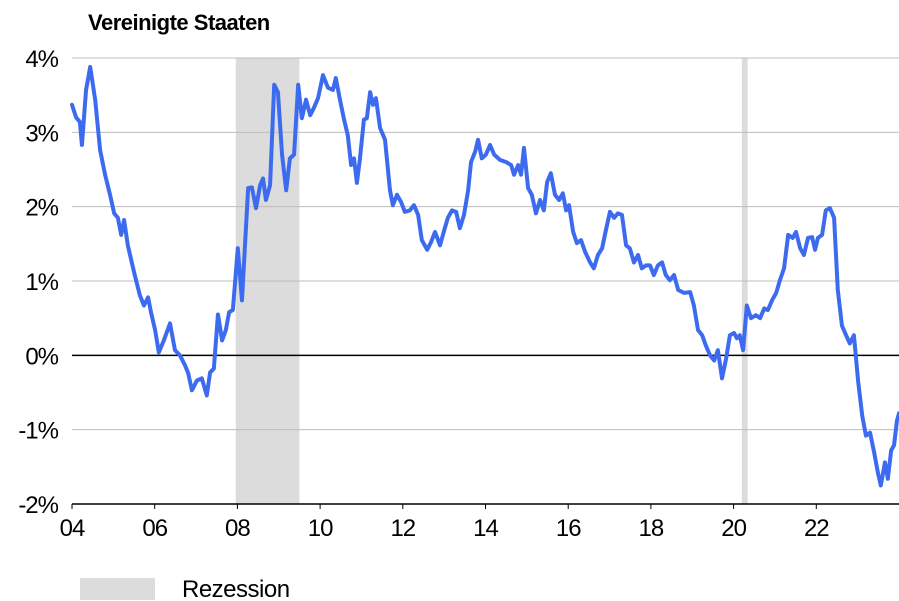 The height and width of the screenshot is (601, 899). I want to click on x-tick-label: 06, so click(154, 528).